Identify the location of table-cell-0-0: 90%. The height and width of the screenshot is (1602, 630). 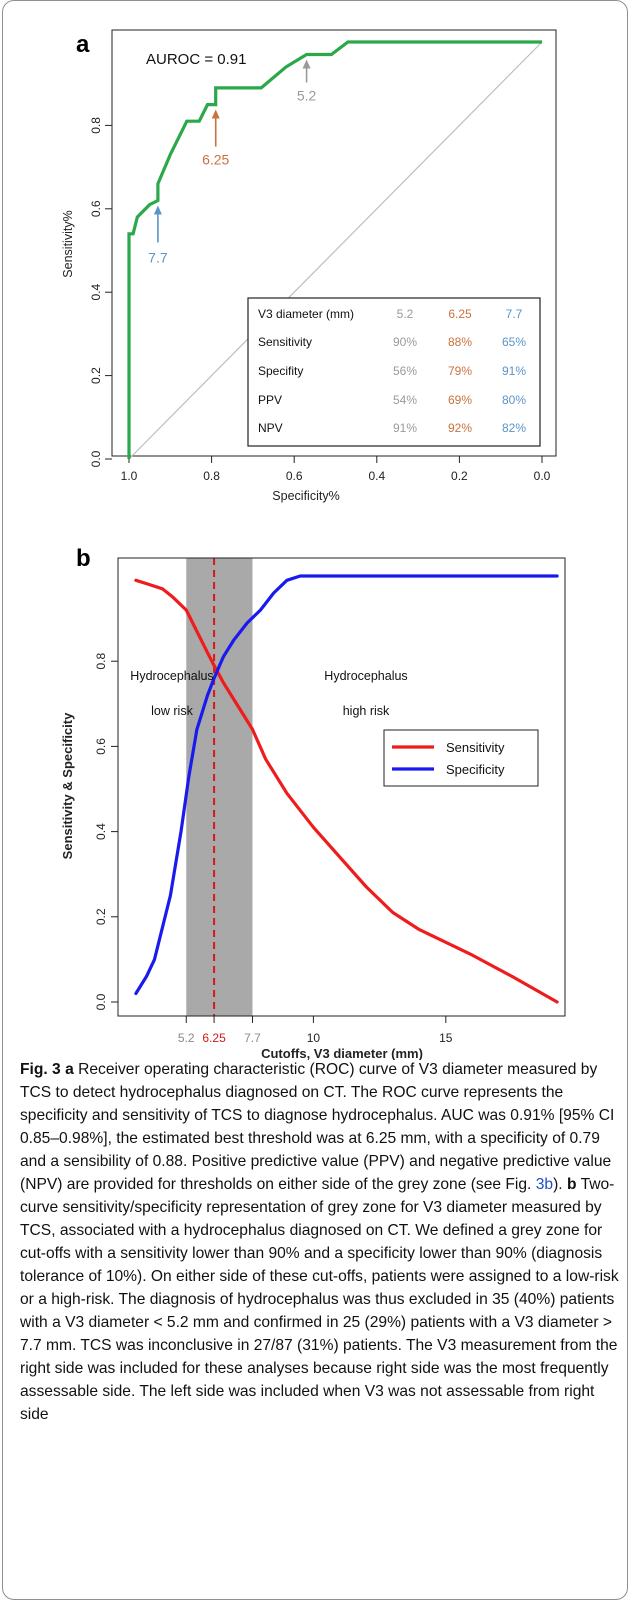
(405, 342).